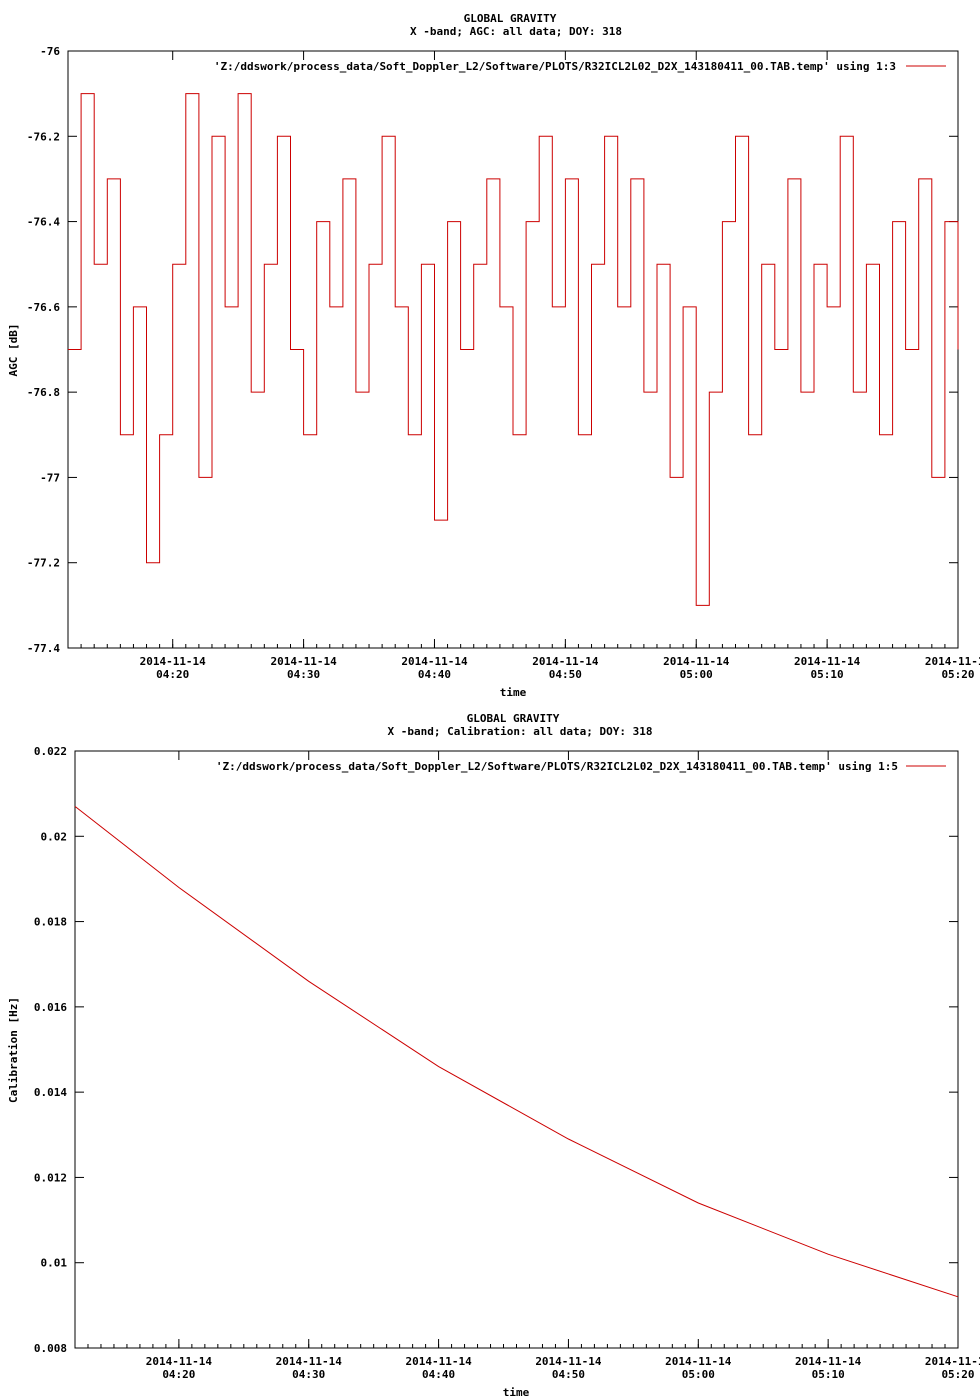 The width and height of the screenshot is (980, 1400). What do you see at coordinates (43, 222) in the screenshot?
I see `y-tick-label: -76.4` at bounding box center [43, 222].